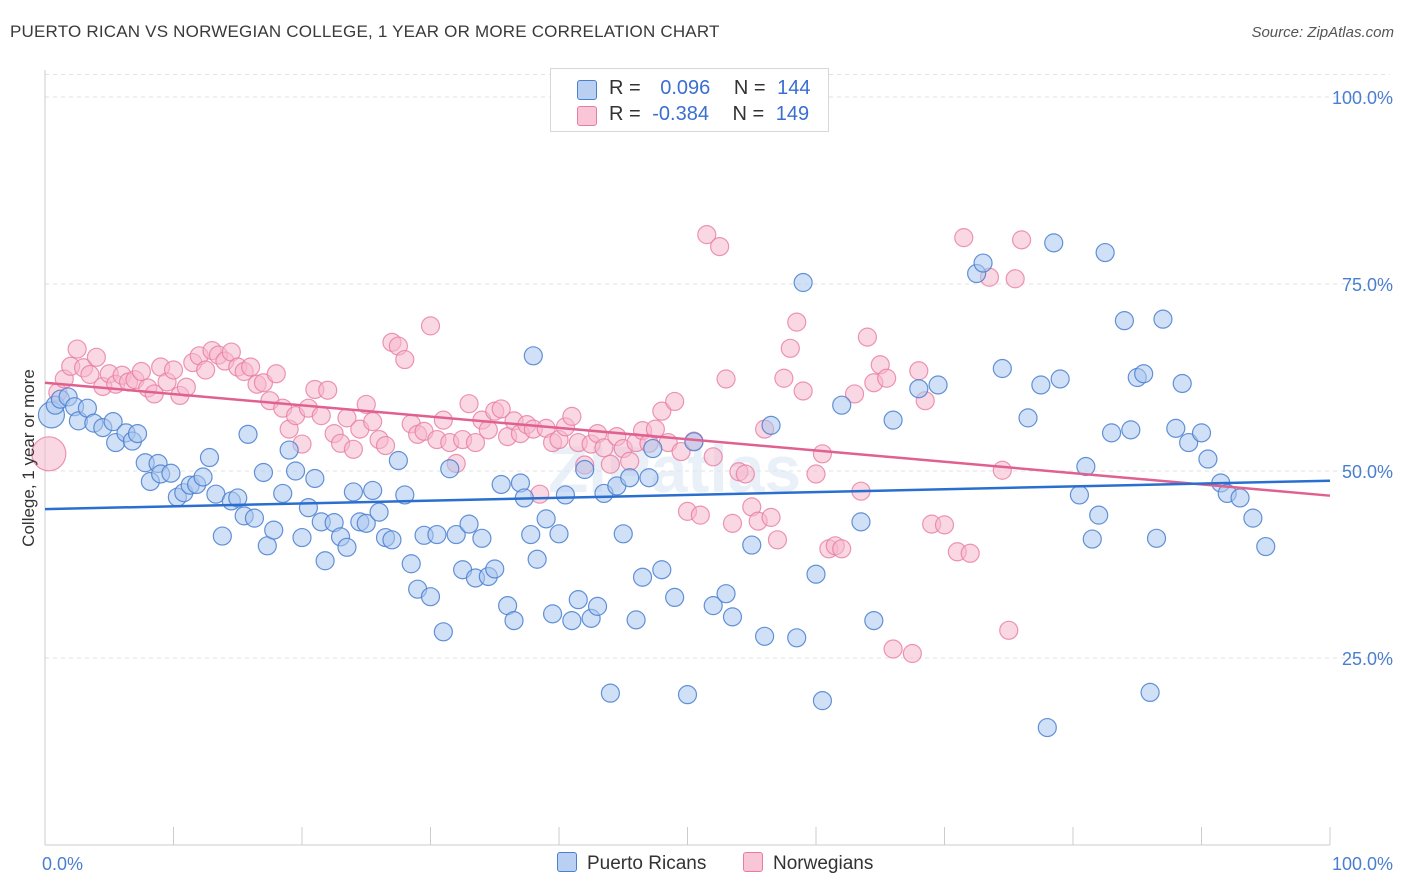 This screenshot has width=1406, height=892. Describe the element at coordinates (685, 88) in the screenshot. I see `legend-r-value: 0.096` at that location.